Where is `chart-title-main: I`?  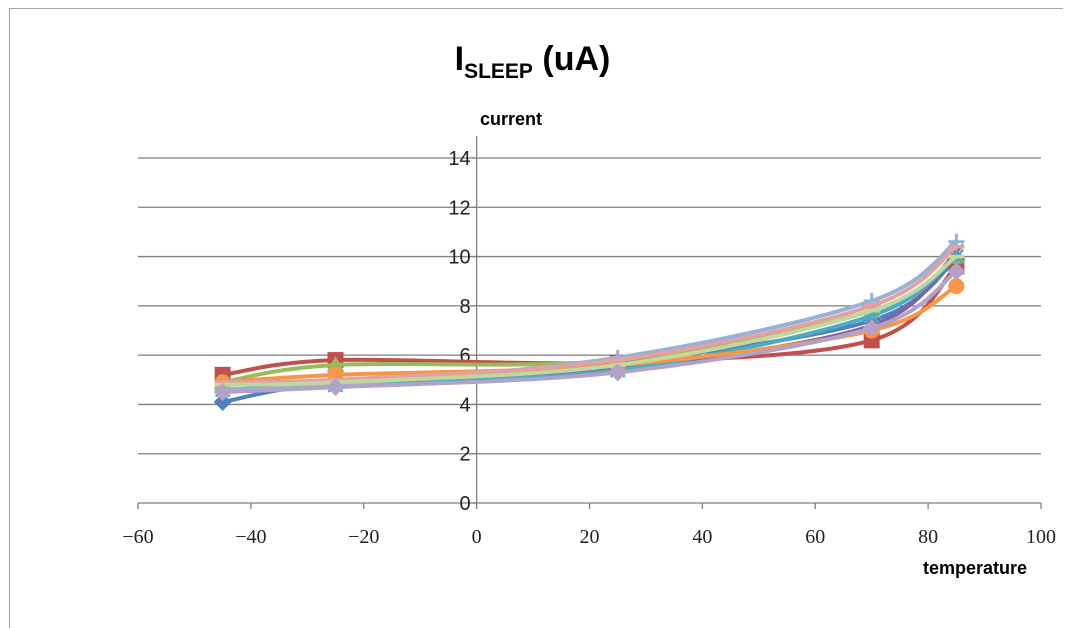
chart-title-main: I is located at coordinates (459, 59).